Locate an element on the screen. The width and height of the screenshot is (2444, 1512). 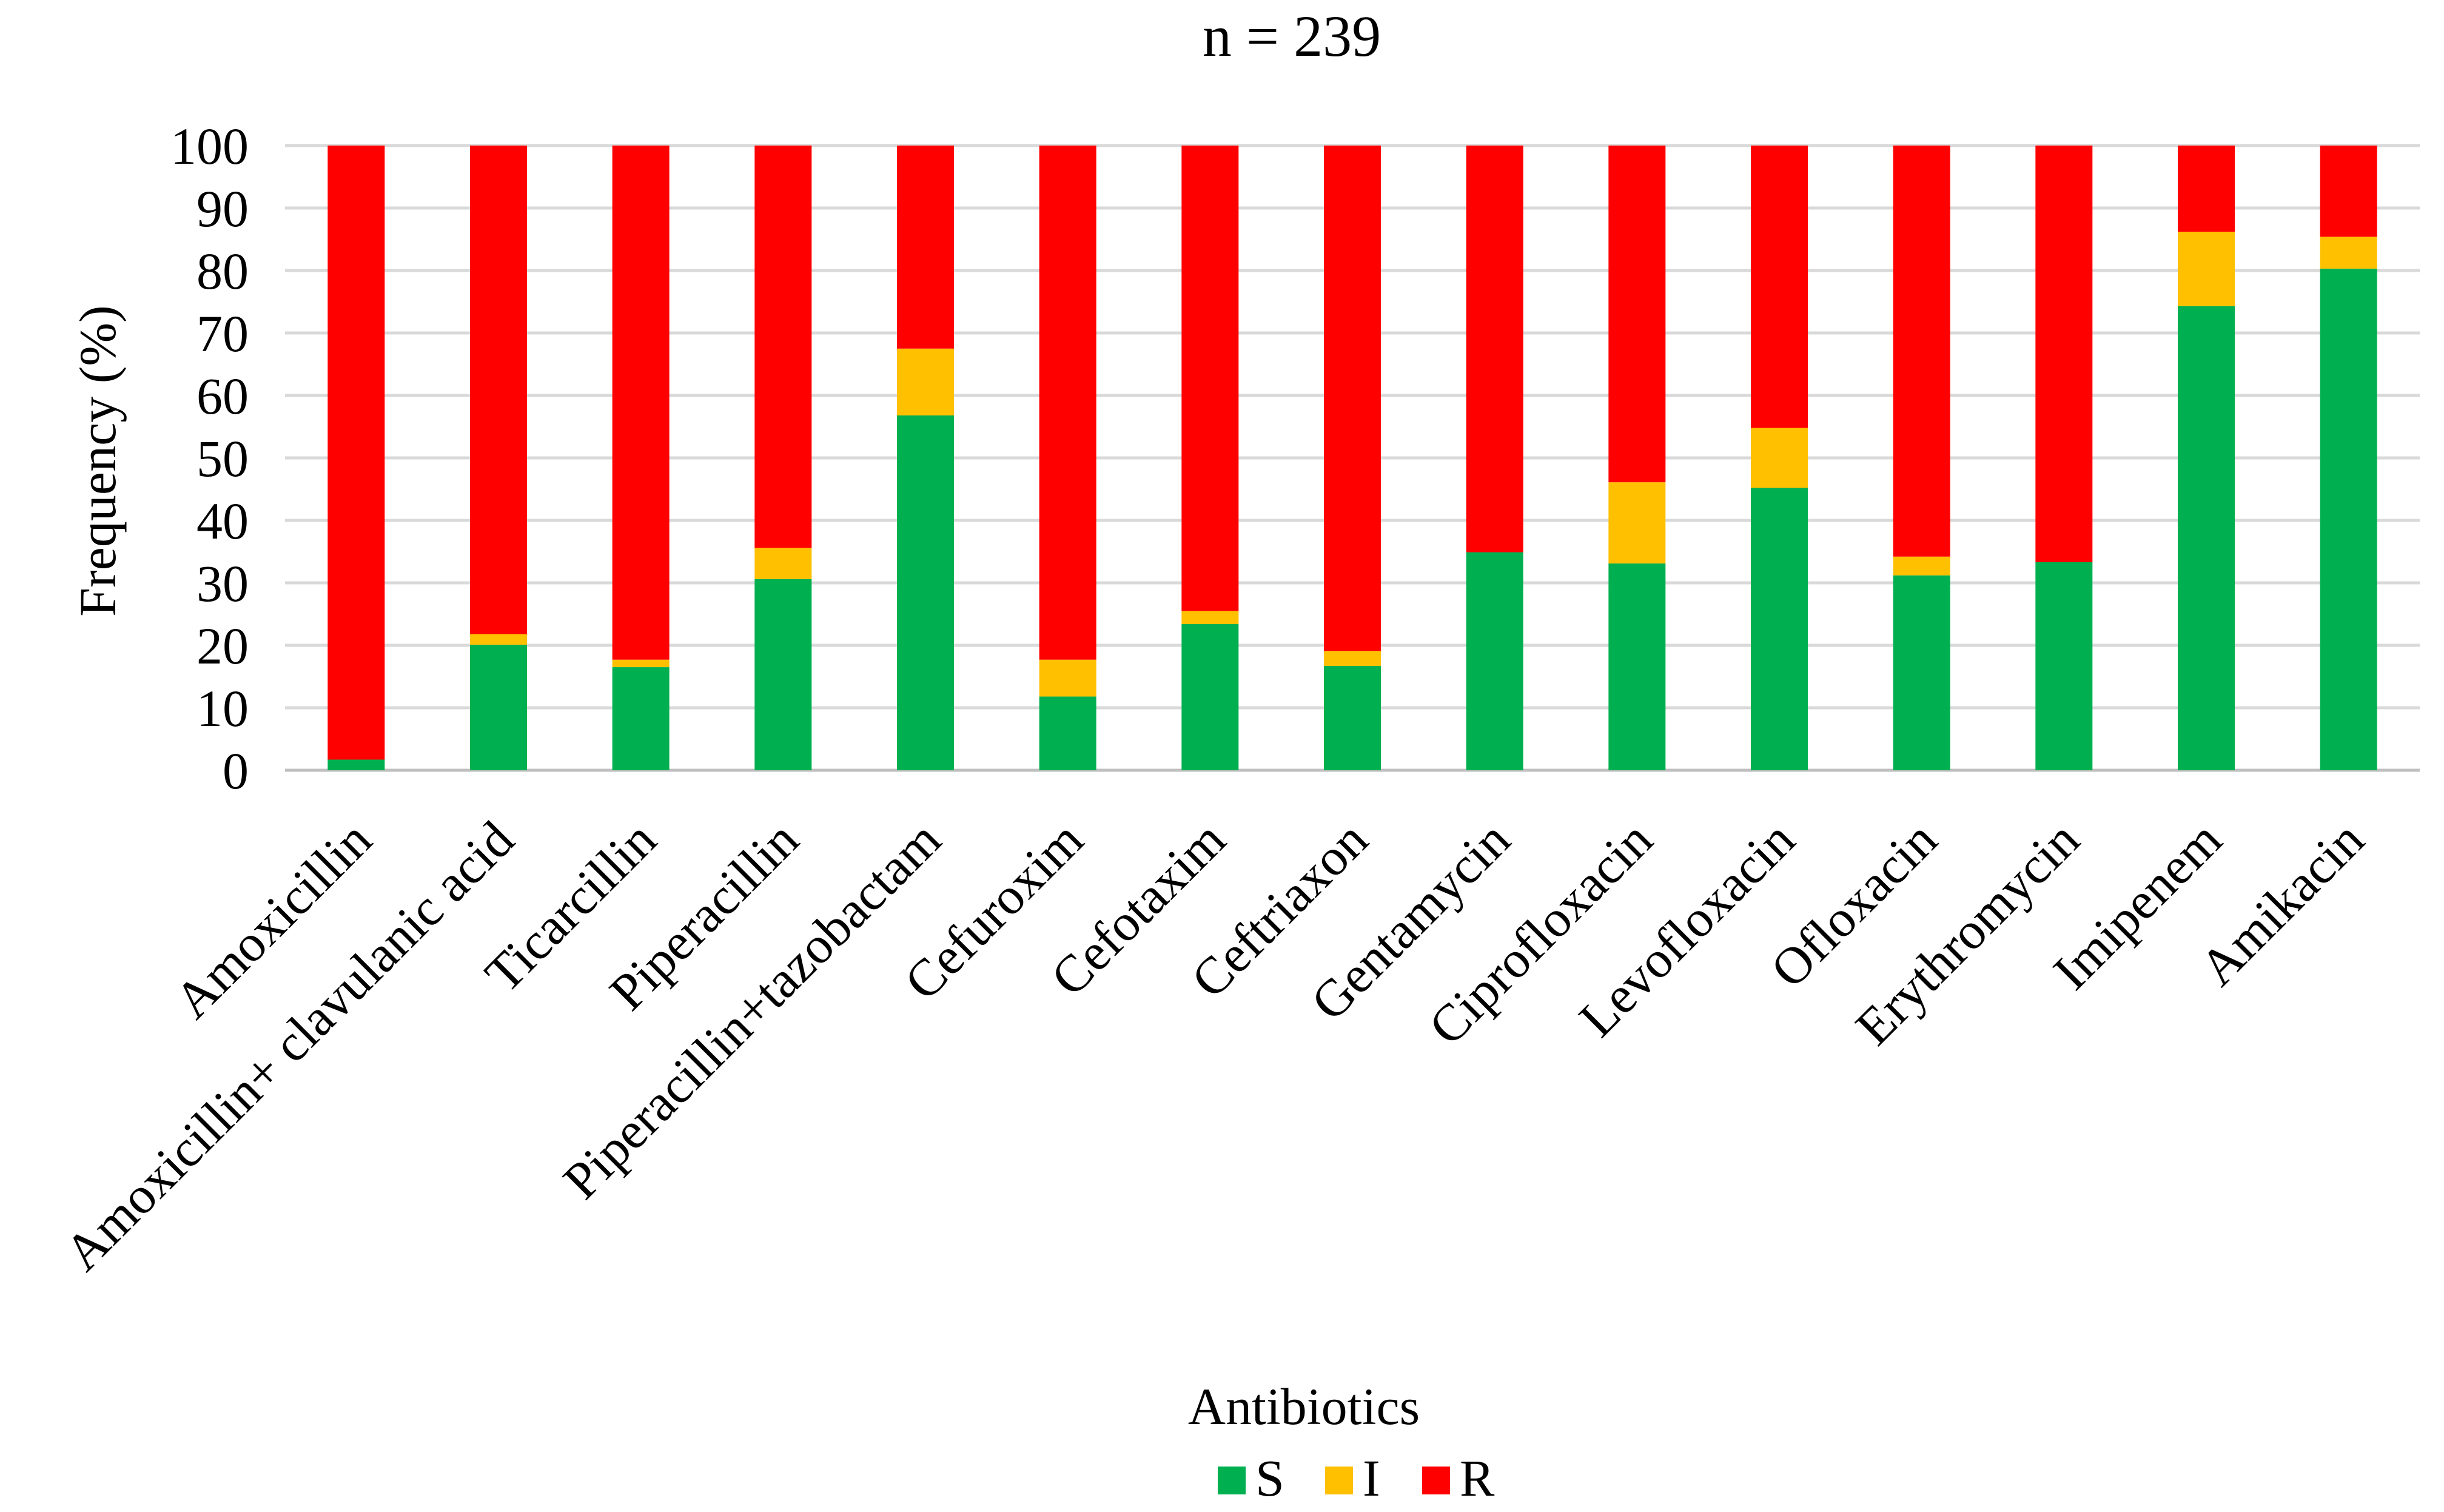
legend-label-I: I is located at coordinates (1371, 1478).